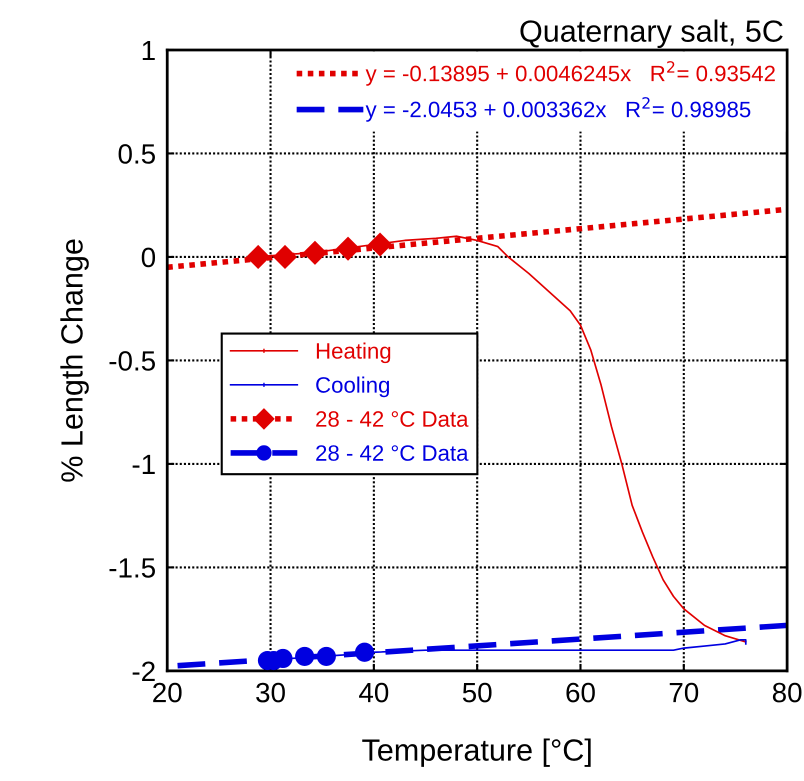 Image resolution: width=804 pixels, height=781 pixels. What do you see at coordinates (149, 258) in the screenshot?
I see `y-tick-label: 0` at bounding box center [149, 258].